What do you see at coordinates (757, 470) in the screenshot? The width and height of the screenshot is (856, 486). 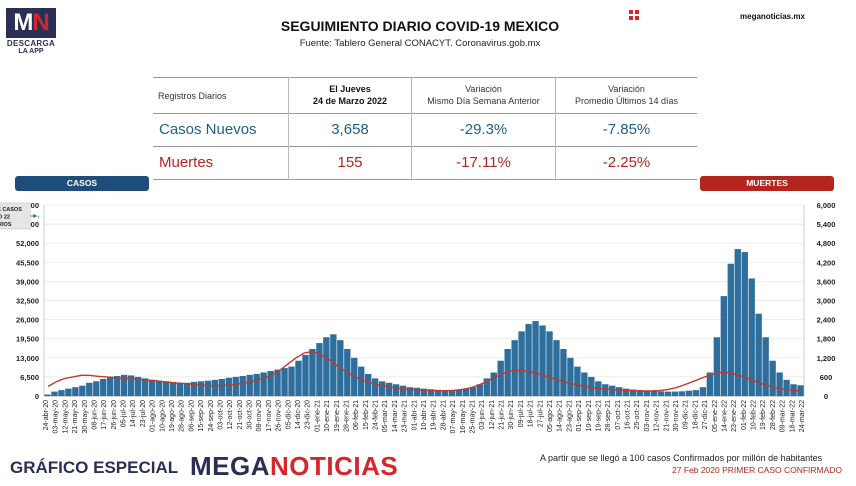 I see `footer-first-case: 27 Feb 2020 PRIMER CASO CONFIRMADO` at bounding box center [757, 470].